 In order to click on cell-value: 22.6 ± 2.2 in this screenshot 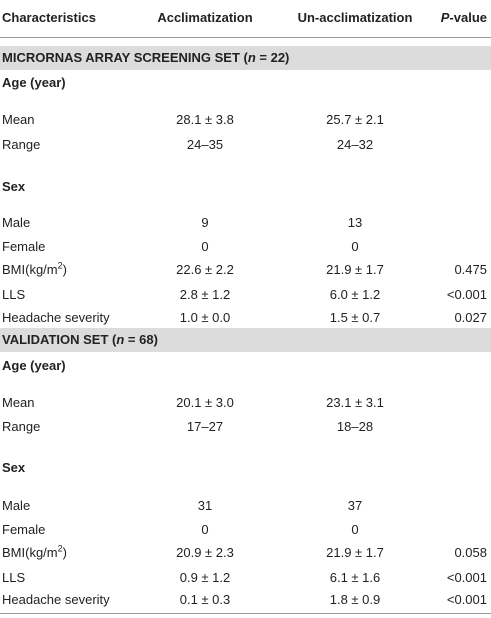, I will do `click(205, 269)`.